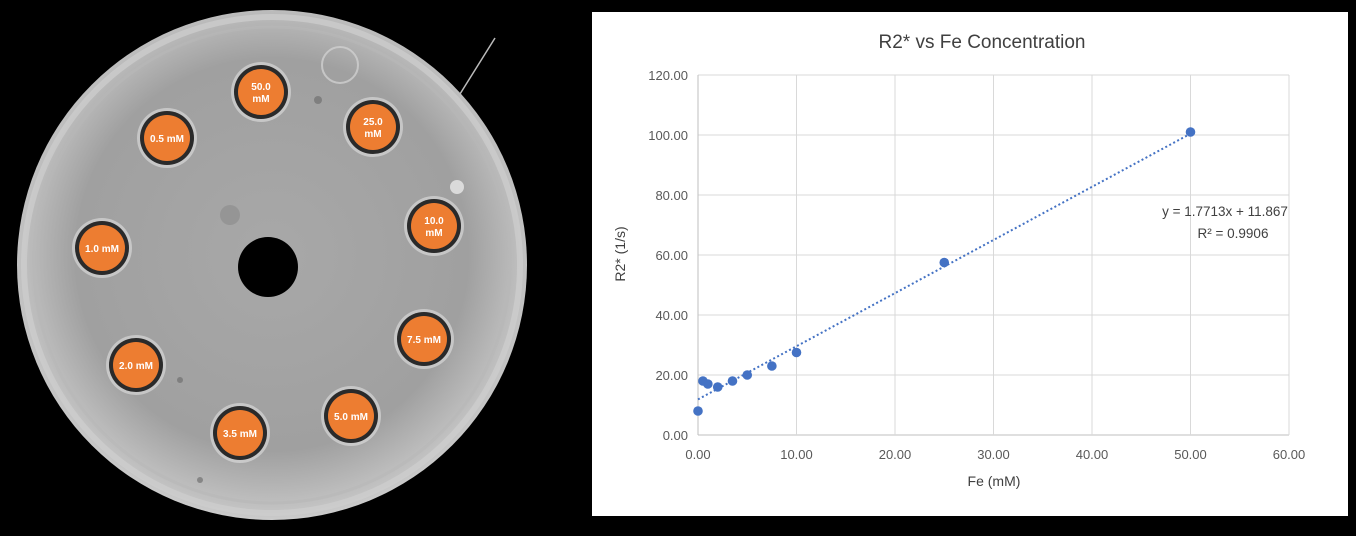 This screenshot has height=536, width=1356. I want to click on vial-label: 5.0 mM, so click(351, 417).